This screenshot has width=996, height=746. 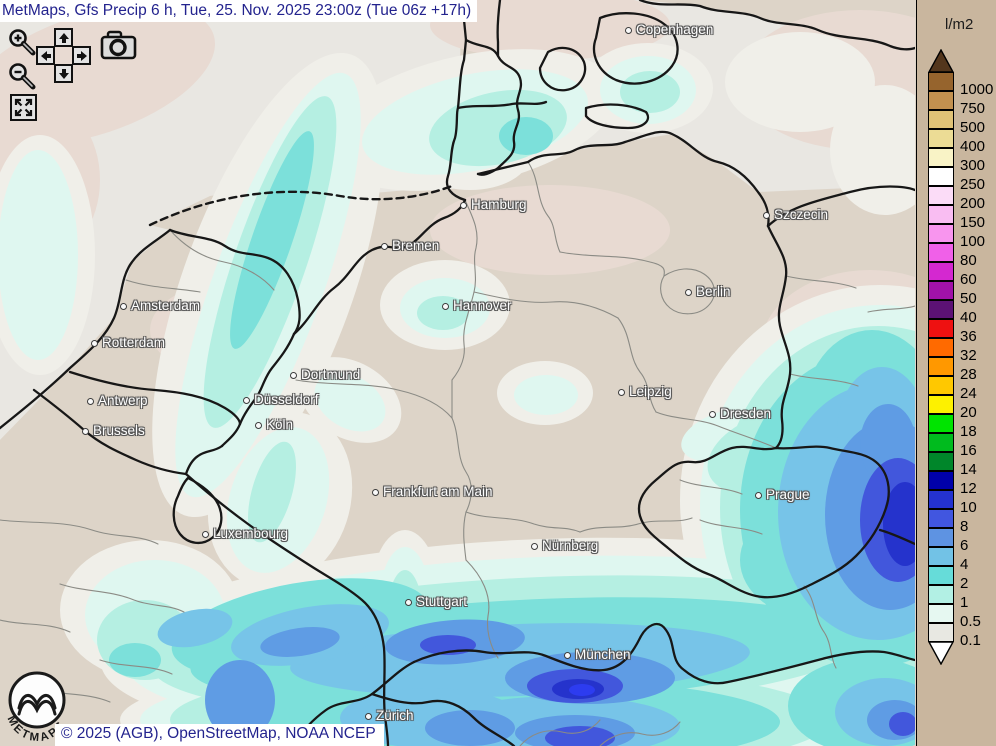 I want to click on fullscreen-button, so click(x=23, y=107).